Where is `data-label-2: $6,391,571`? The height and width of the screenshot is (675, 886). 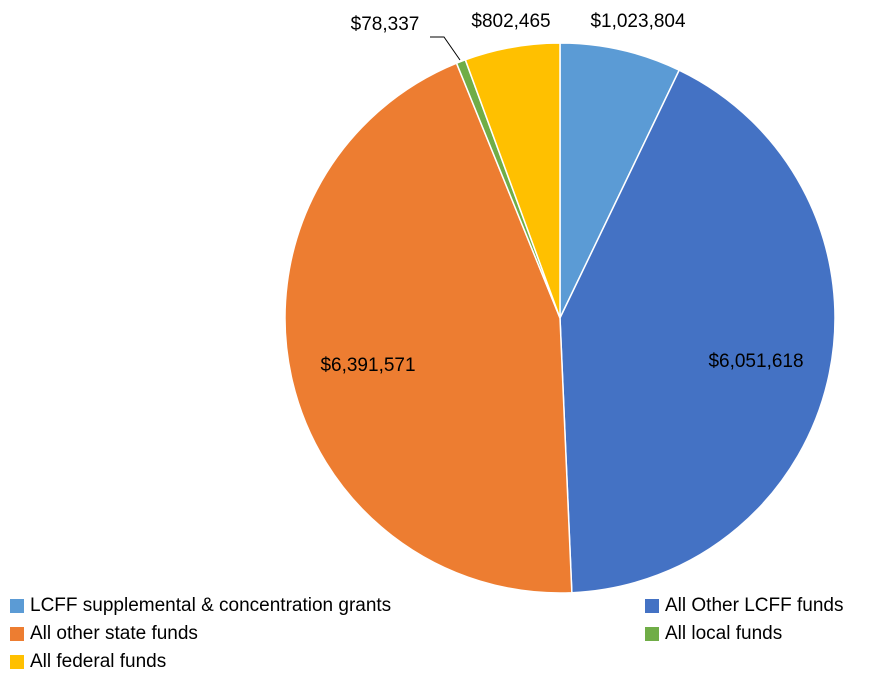 data-label-2: $6,391,571 is located at coordinates (367, 365).